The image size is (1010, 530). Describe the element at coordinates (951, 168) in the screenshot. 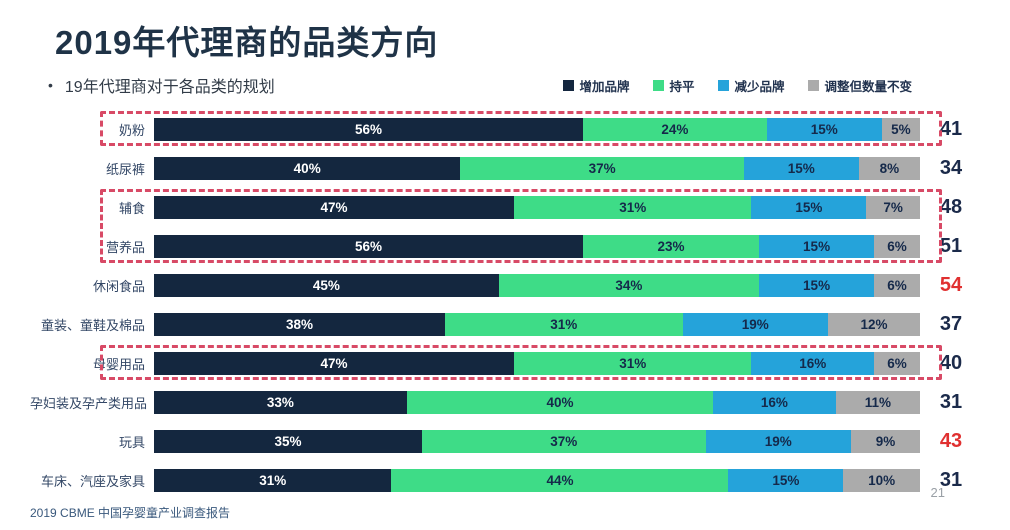

I see `row-total: 34` at that location.